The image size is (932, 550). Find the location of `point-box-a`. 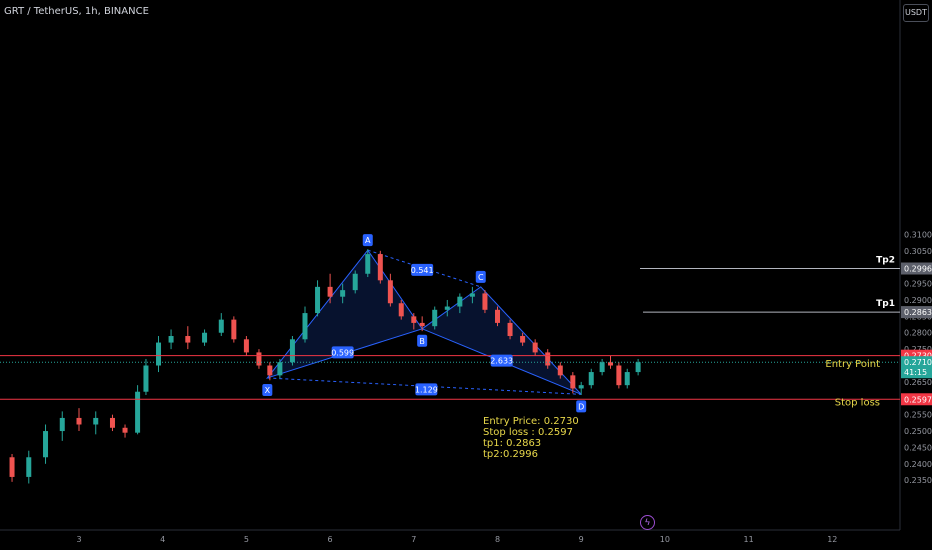

point-box-a is located at coordinates (367, 240).